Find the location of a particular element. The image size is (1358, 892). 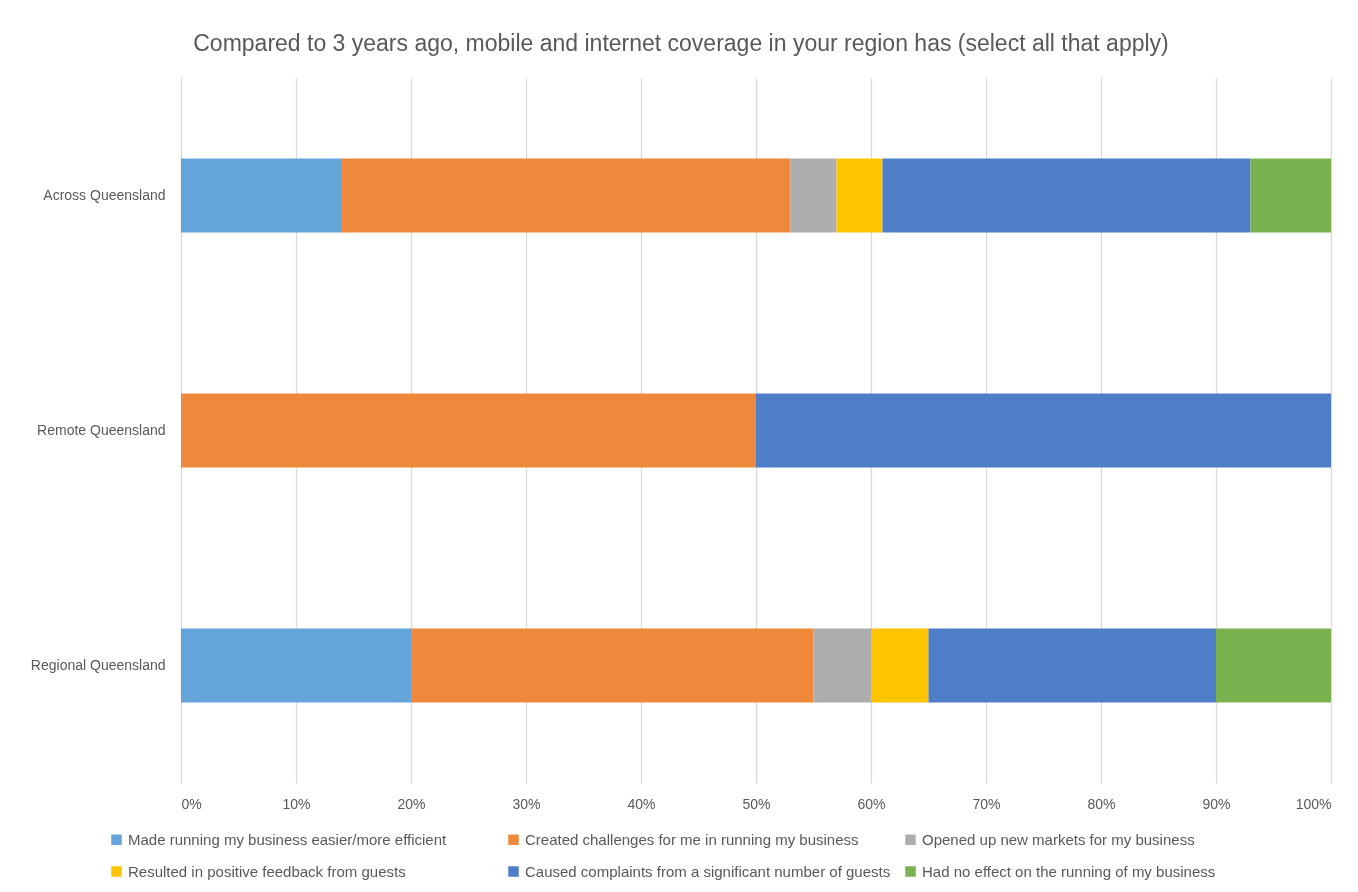

x-tick-label: 70% is located at coordinates (986, 803).